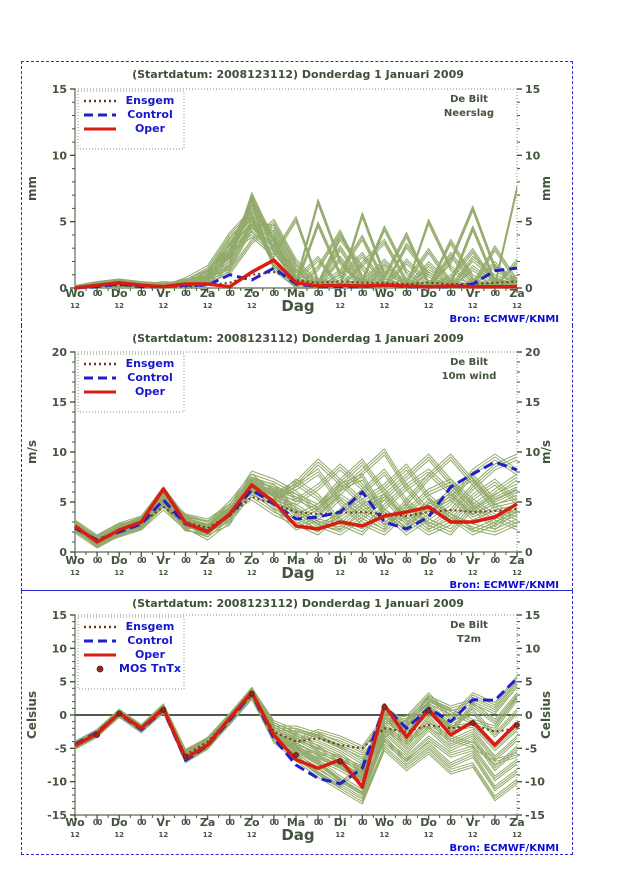  What do you see at coordinates (531, 748) in the screenshot?
I see `y-label-right: -5` at bounding box center [531, 748].